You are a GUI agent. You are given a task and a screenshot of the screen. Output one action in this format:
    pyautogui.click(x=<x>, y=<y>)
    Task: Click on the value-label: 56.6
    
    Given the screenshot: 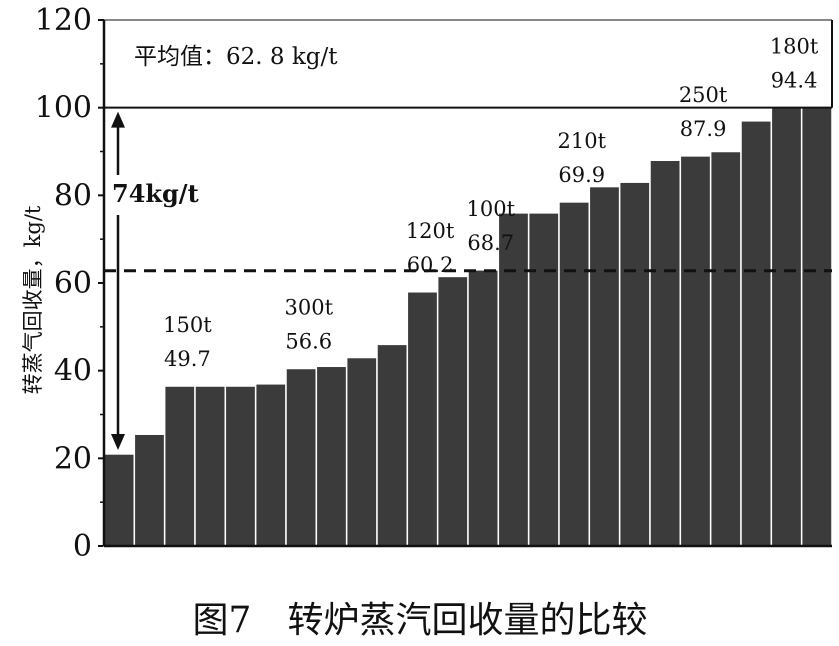 What is the action you would take?
    pyautogui.click(x=308, y=341)
    